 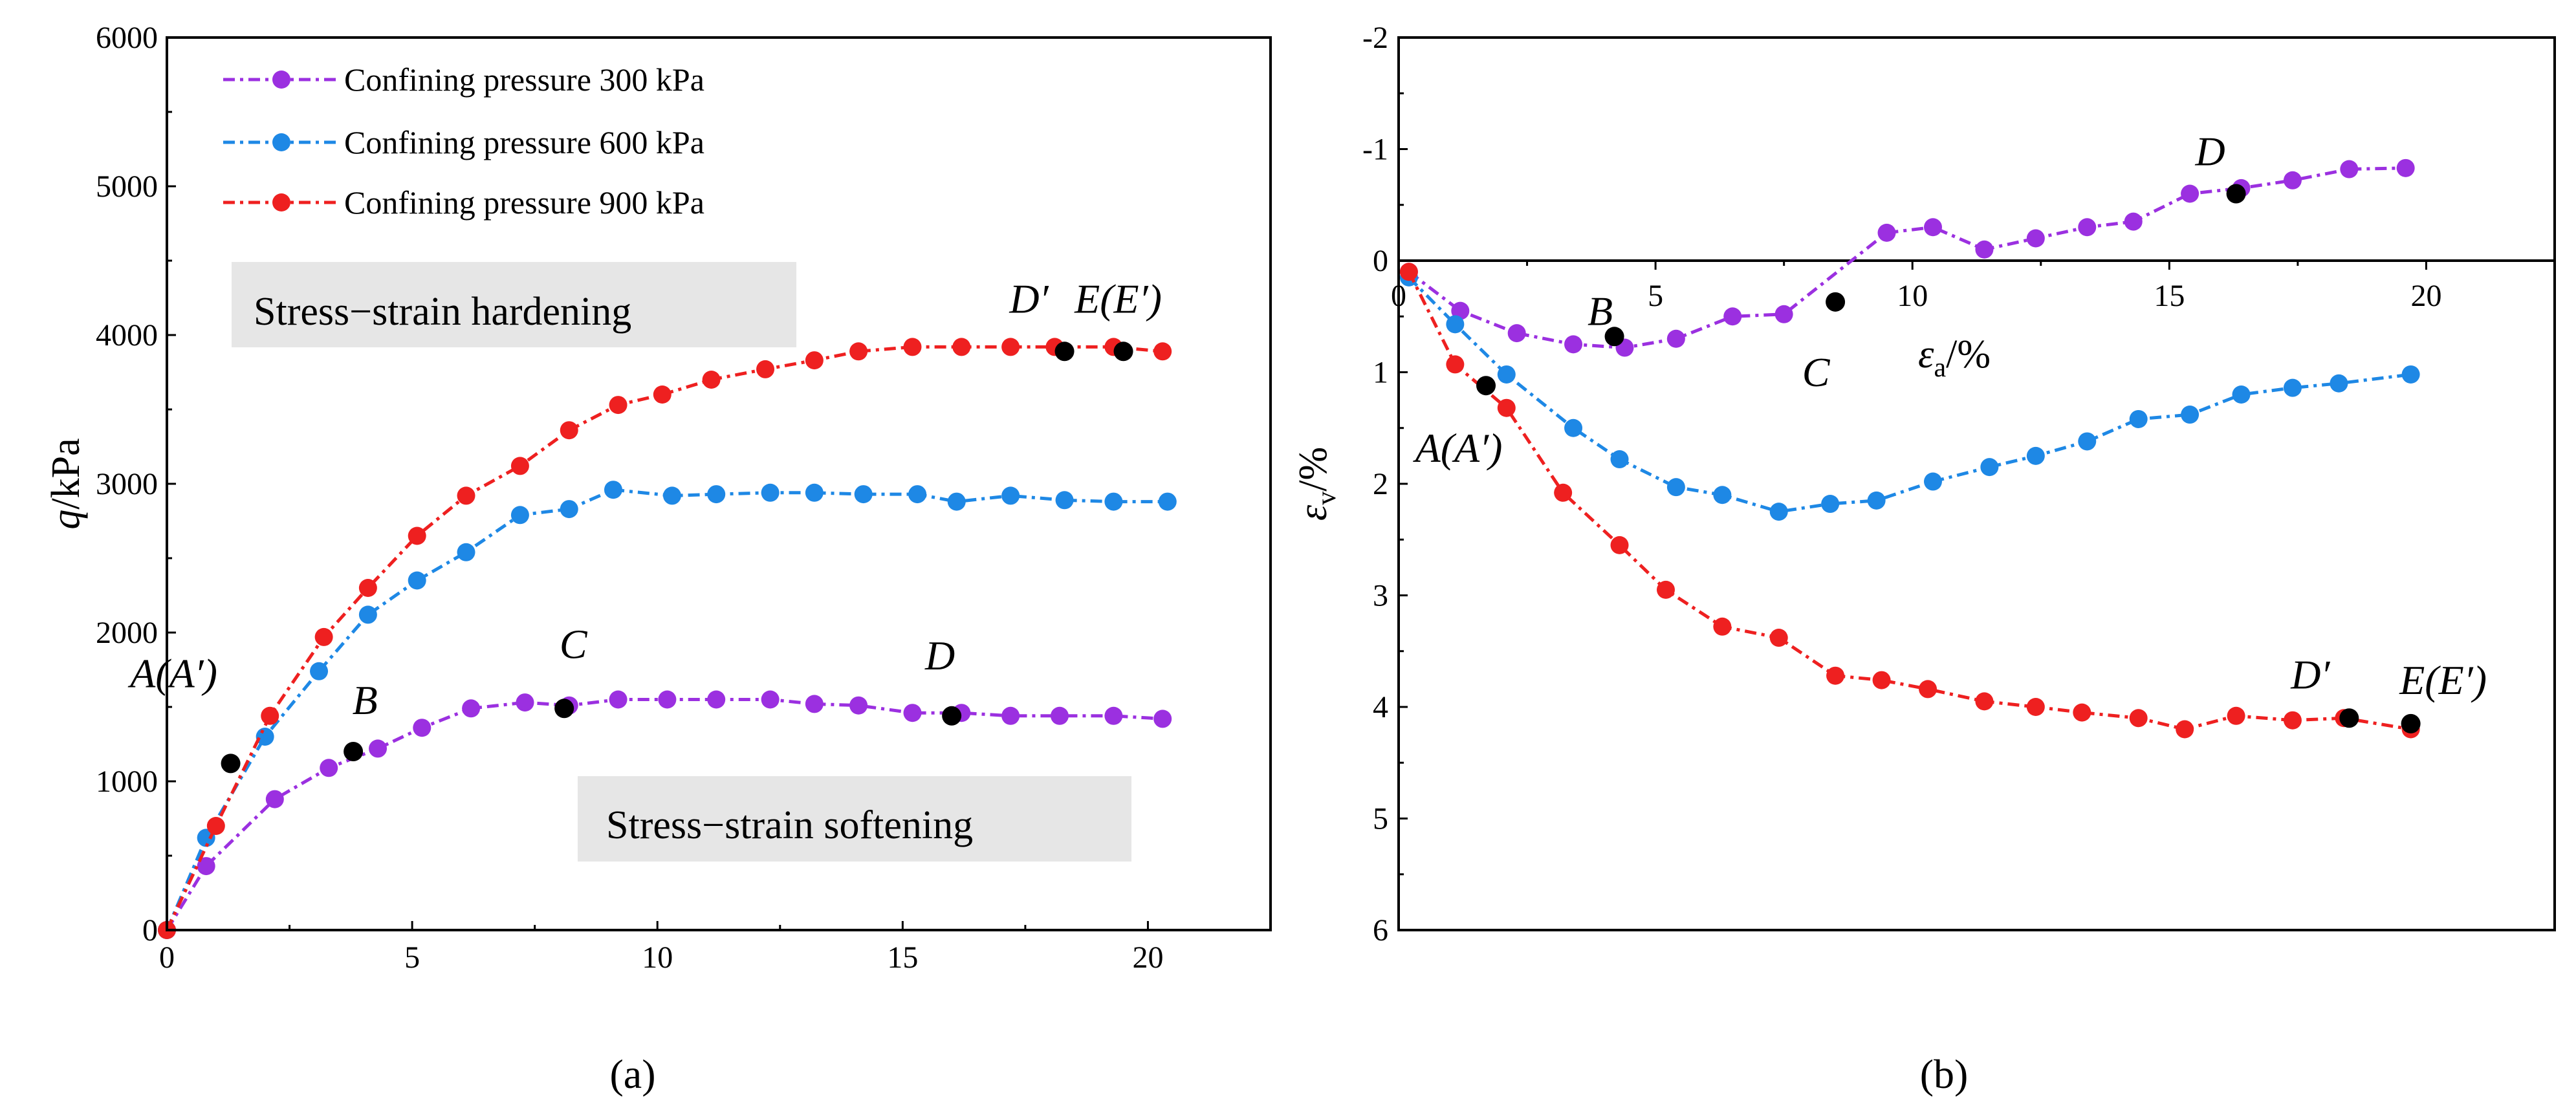 I want to click on key-point-label: A(A′), so click(x=1458, y=448).